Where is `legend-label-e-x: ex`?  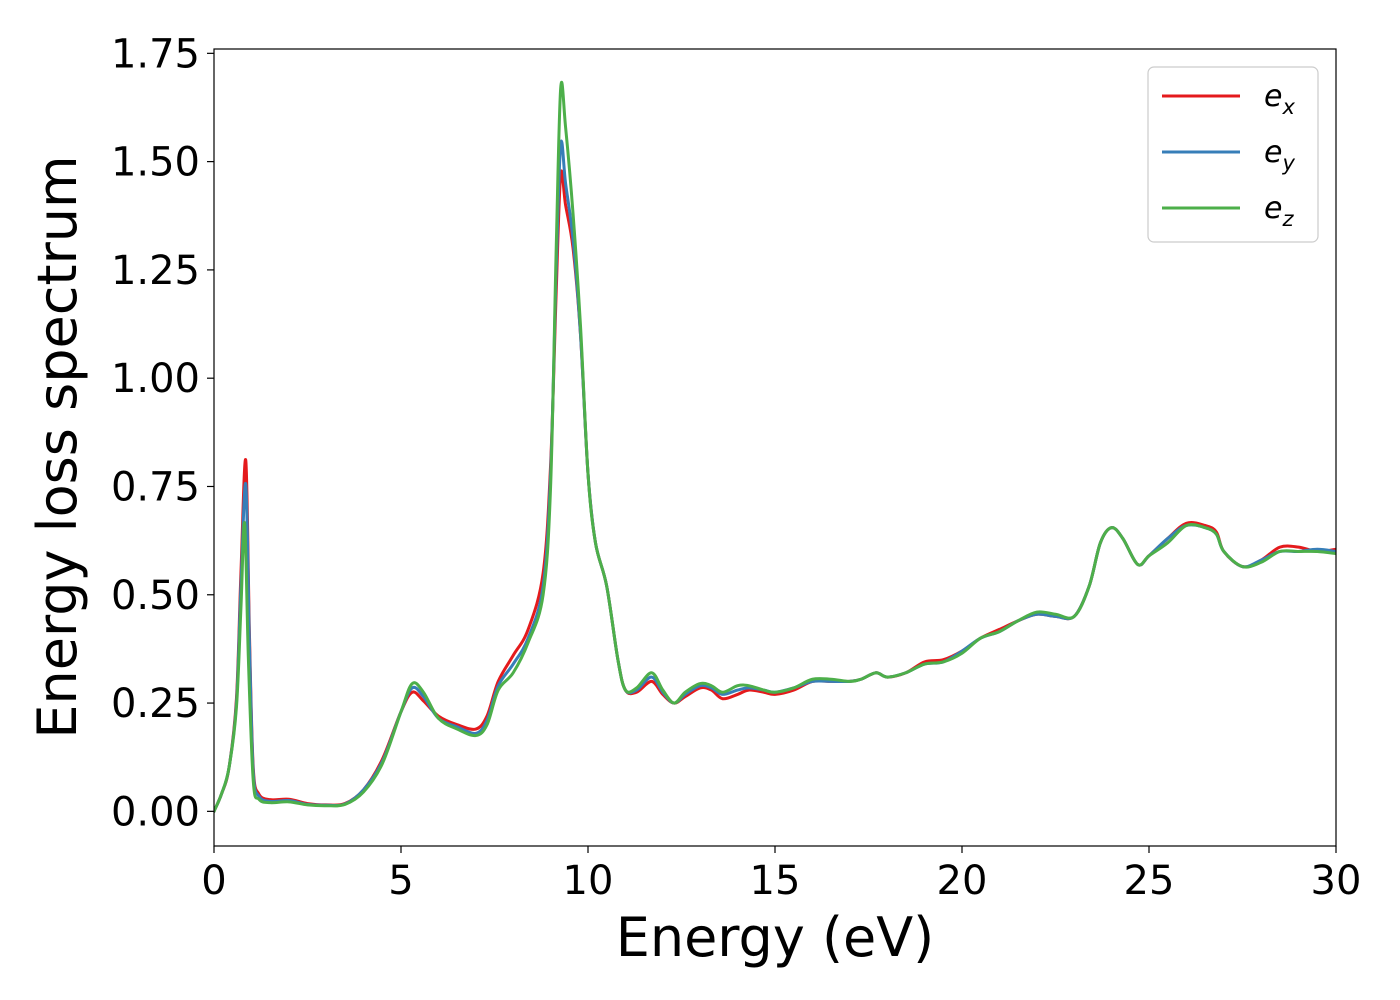
legend-label-e-x: ex is located at coordinates (1279, 99).